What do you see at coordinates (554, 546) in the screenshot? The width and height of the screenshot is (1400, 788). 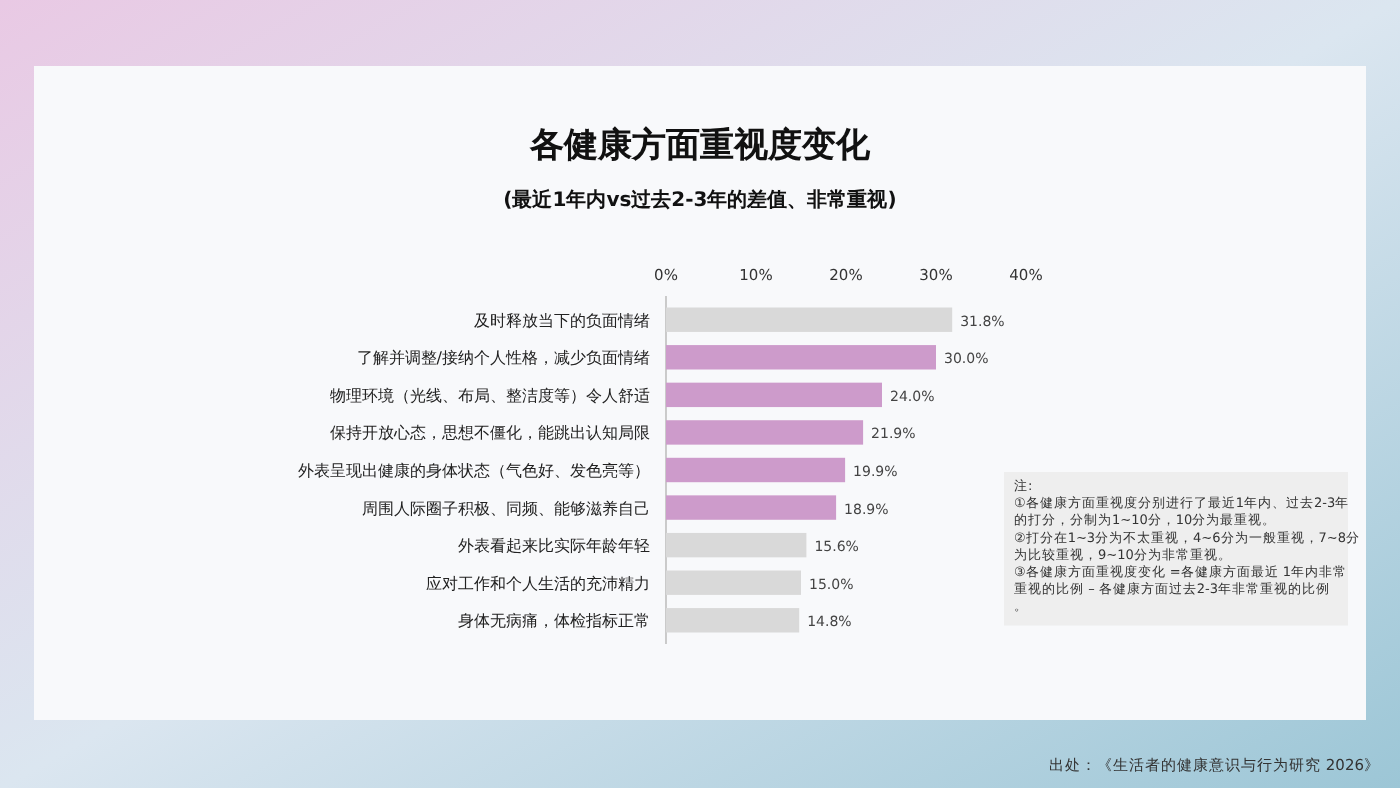 I see `y-tick-label: 外表看起来比实际年龄年轻` at bounding box center [554, 546].